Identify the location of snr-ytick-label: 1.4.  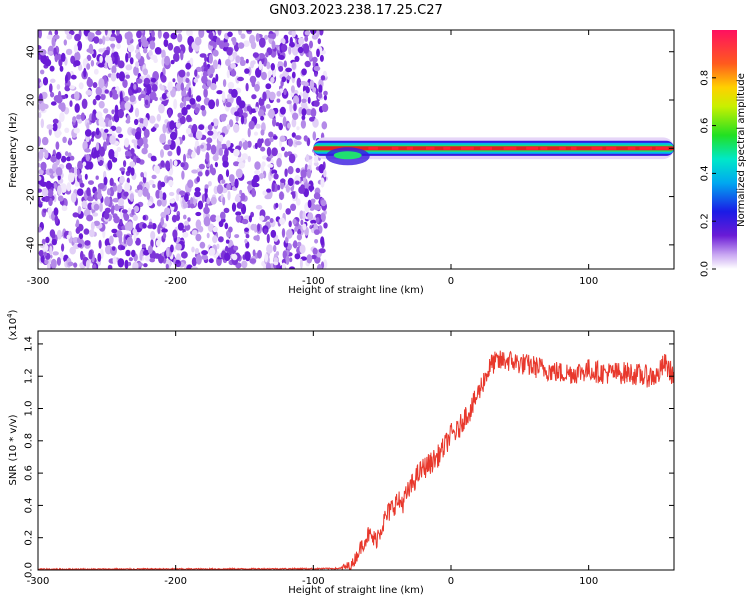
(29, 344).